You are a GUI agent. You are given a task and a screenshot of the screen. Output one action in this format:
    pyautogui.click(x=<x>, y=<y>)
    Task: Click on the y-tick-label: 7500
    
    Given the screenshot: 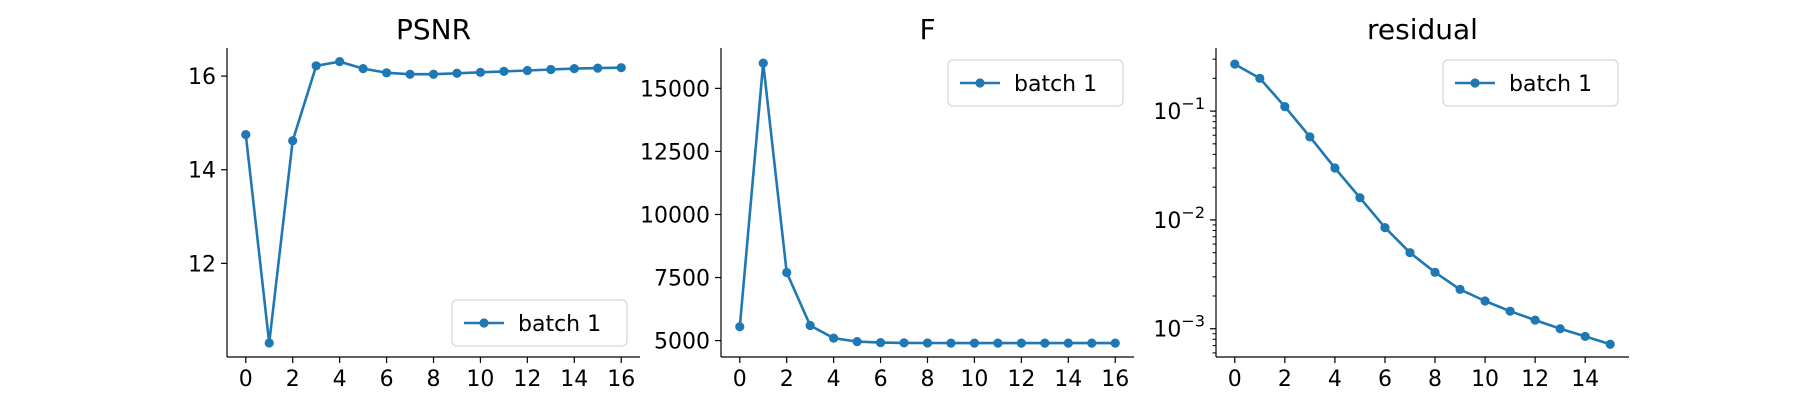 What is the action you would take?
    pyautogui.click(x=682, y=279)
    